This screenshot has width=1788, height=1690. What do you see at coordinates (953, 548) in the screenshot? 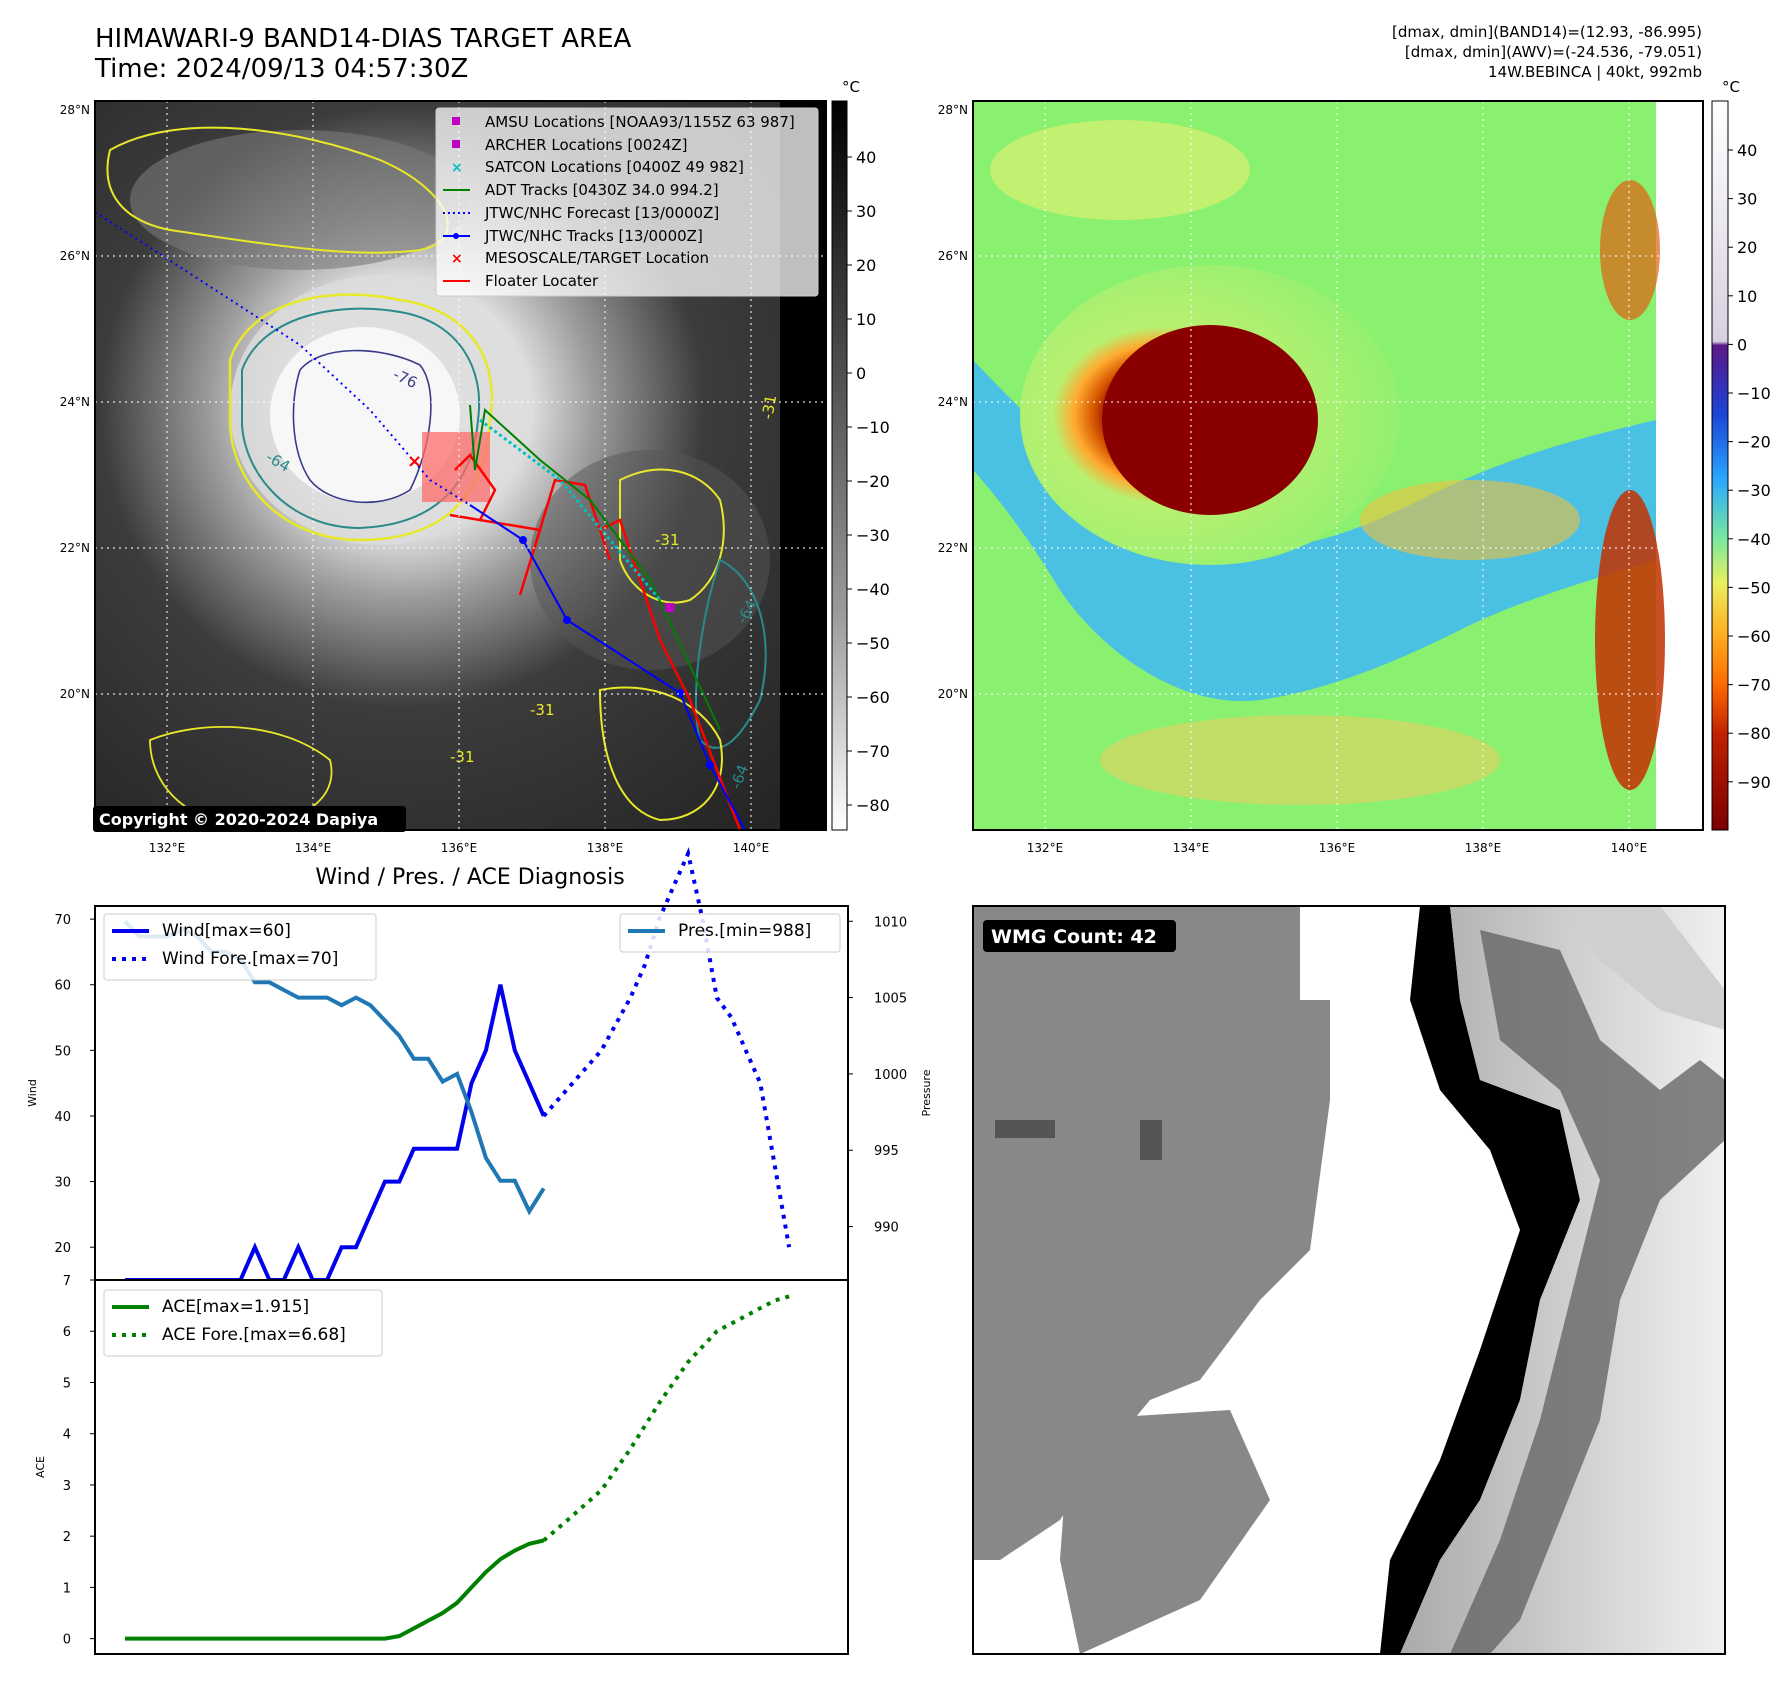
I see `map-lat-label: 22°N` at bounding box center [953, 548].